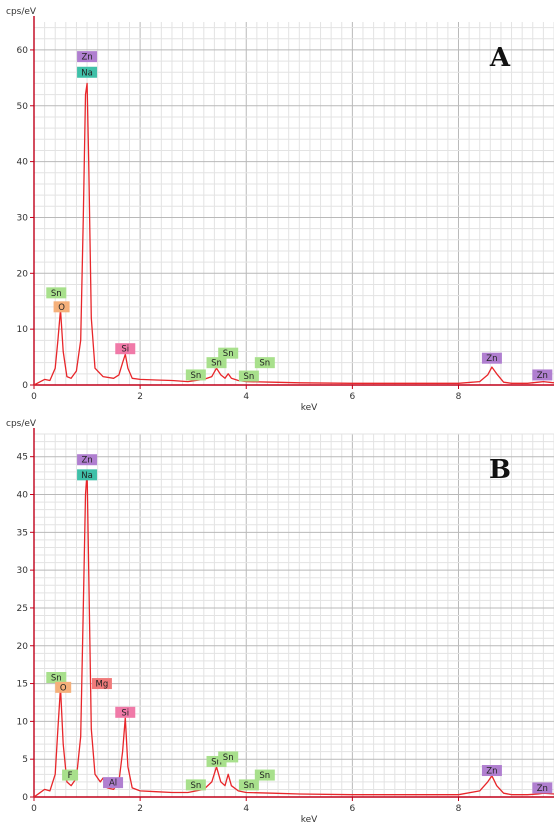 The image size is (554, 824). What do you see at coordinates (22, 458) in the screenshot?
I see `y-tick-label: 45` at bounding box center [22, 458].